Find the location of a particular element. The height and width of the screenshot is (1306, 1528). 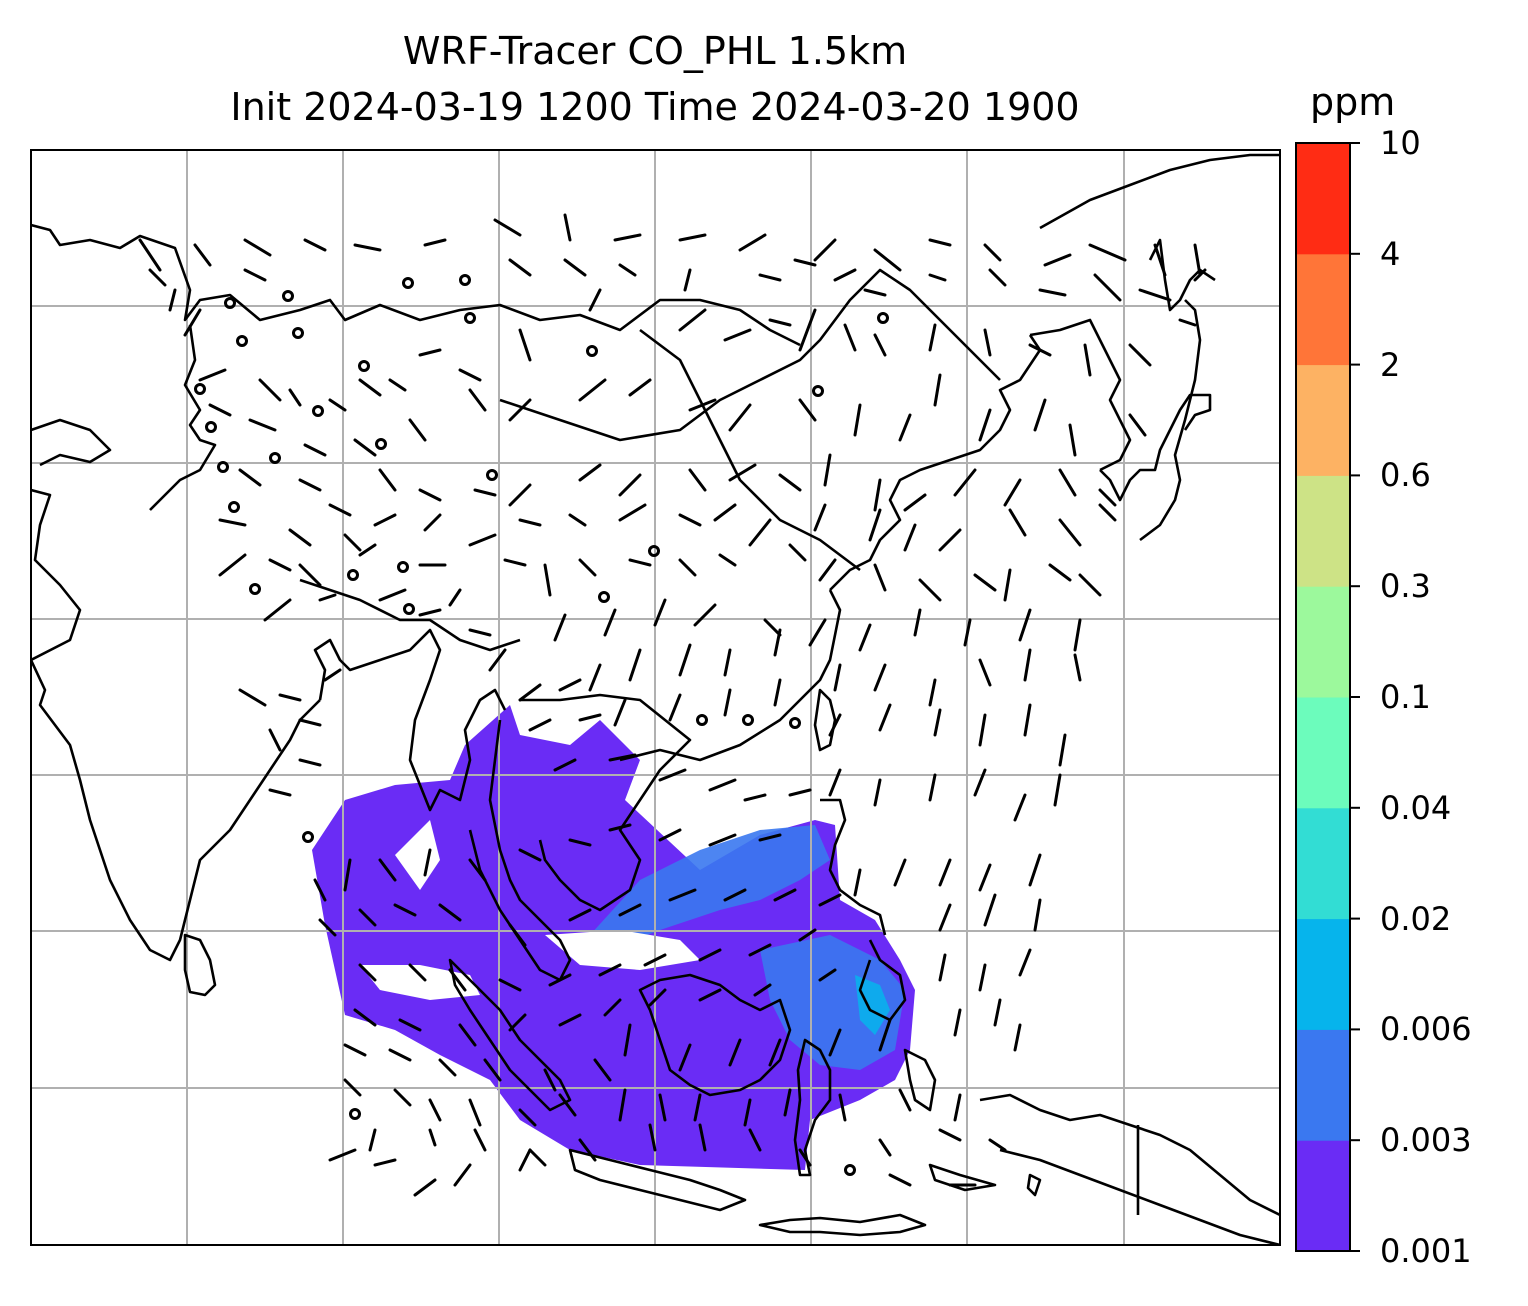

coast-borneo is located at coordinates (715, 1035).